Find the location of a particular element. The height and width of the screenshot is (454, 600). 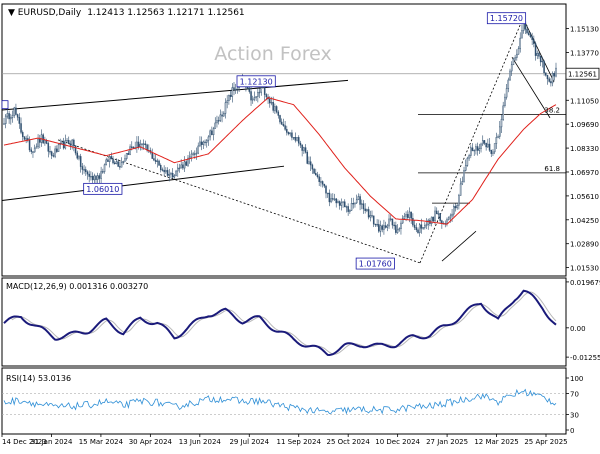

rsi-label: RSI(14) 53.0136 is located at coordinates (38, 378).